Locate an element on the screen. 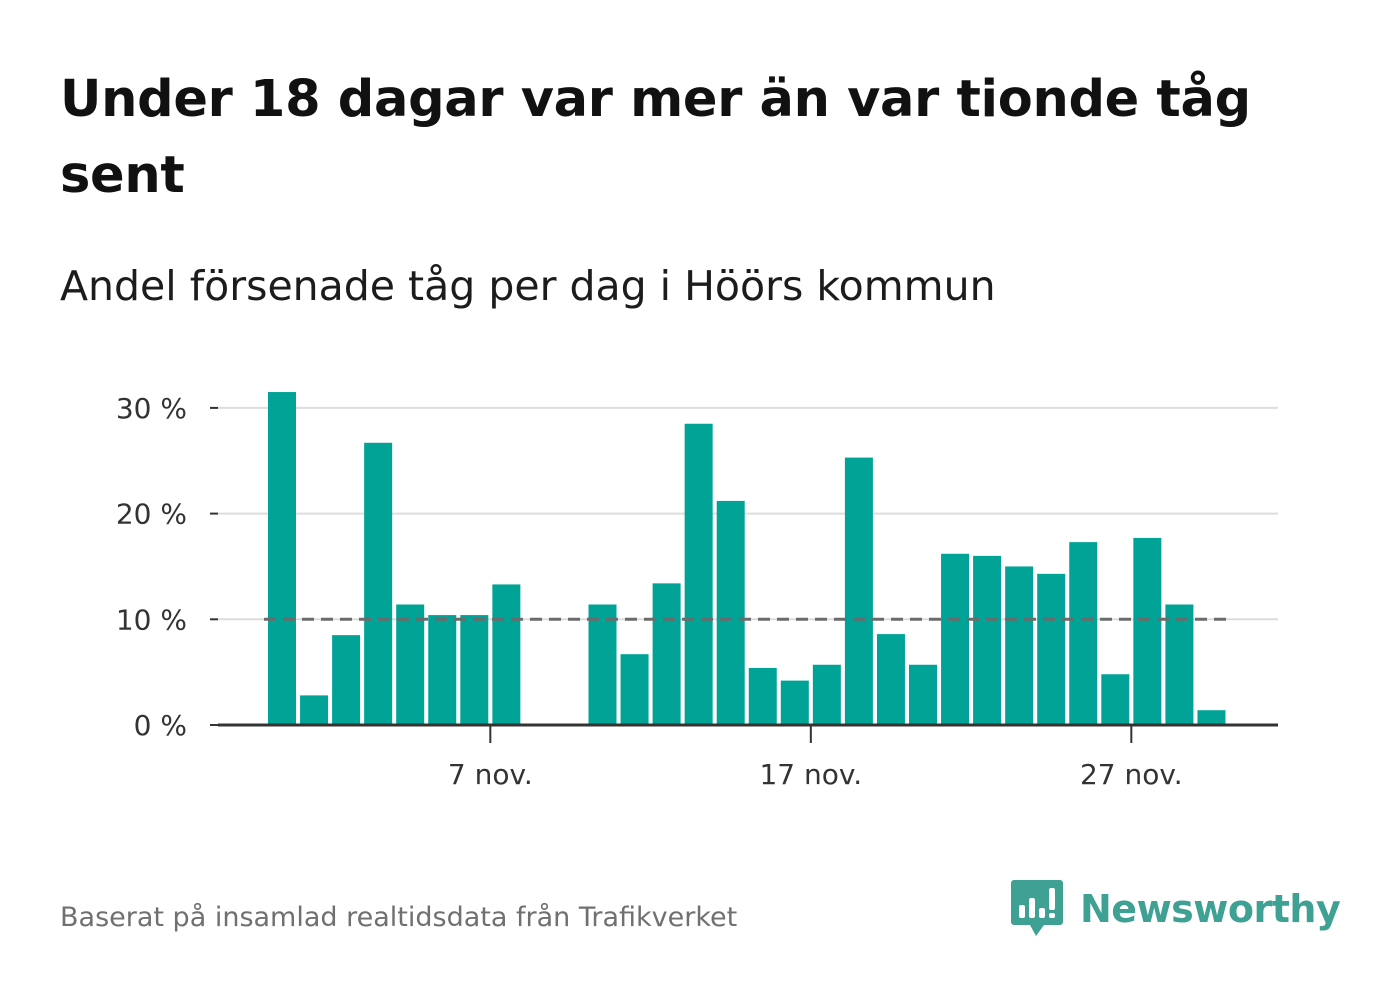 The height and width of the screenshot is (999, 1382). newsworthy-logo-icon is located at coordinates (1037, 908).